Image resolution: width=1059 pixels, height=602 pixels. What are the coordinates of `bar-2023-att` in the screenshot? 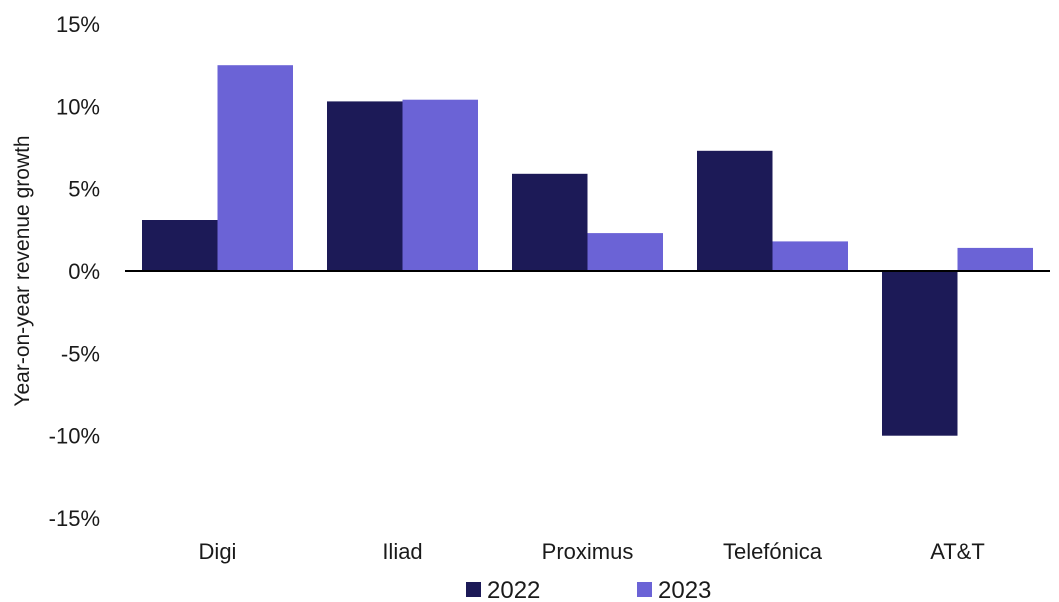 It's located at (995, 259).